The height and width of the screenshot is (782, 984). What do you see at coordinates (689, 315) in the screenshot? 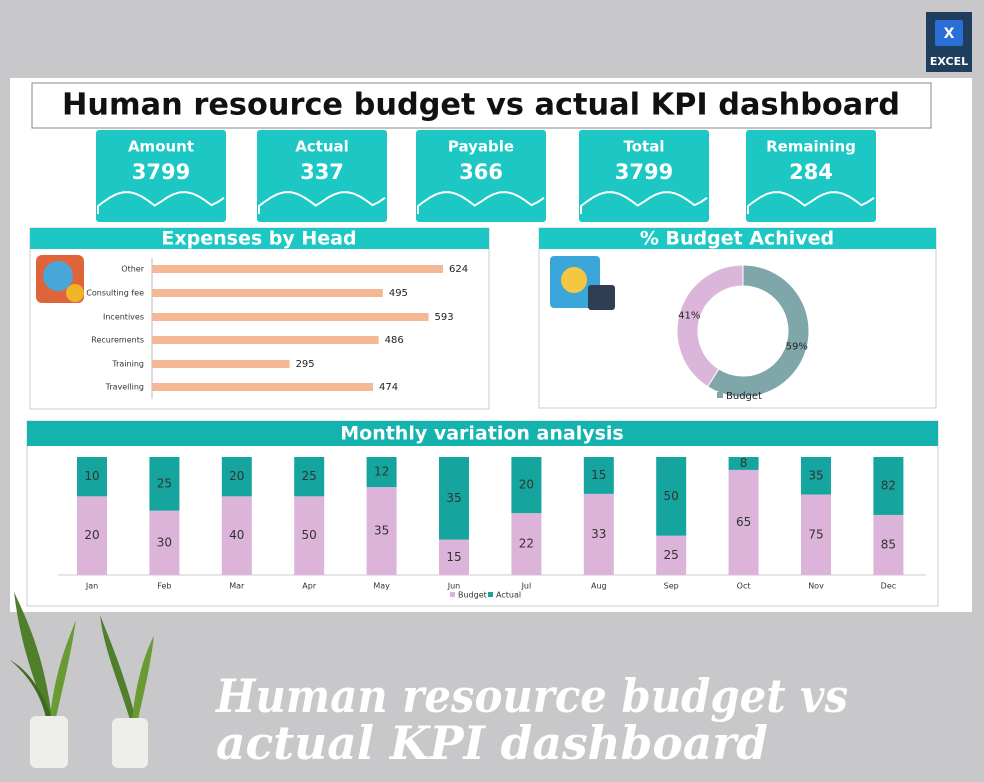
I see `slice-label: 41%` at bounding box center [689, 315].